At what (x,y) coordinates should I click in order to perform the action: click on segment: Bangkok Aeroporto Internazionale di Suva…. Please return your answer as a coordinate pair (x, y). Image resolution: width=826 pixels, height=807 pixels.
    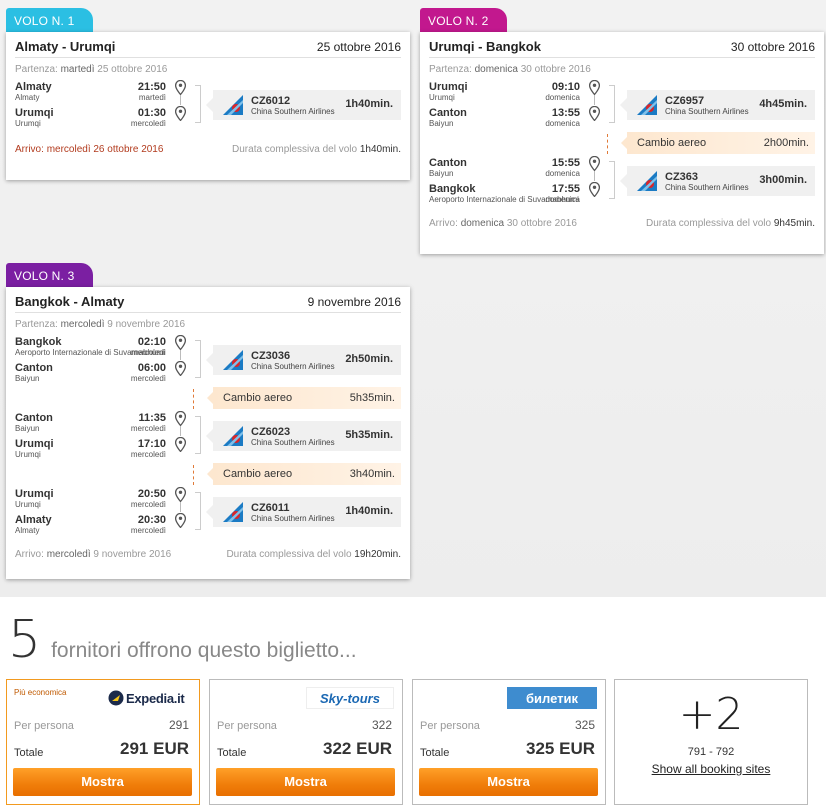
    Looking at the image, I should click on (208, 361).